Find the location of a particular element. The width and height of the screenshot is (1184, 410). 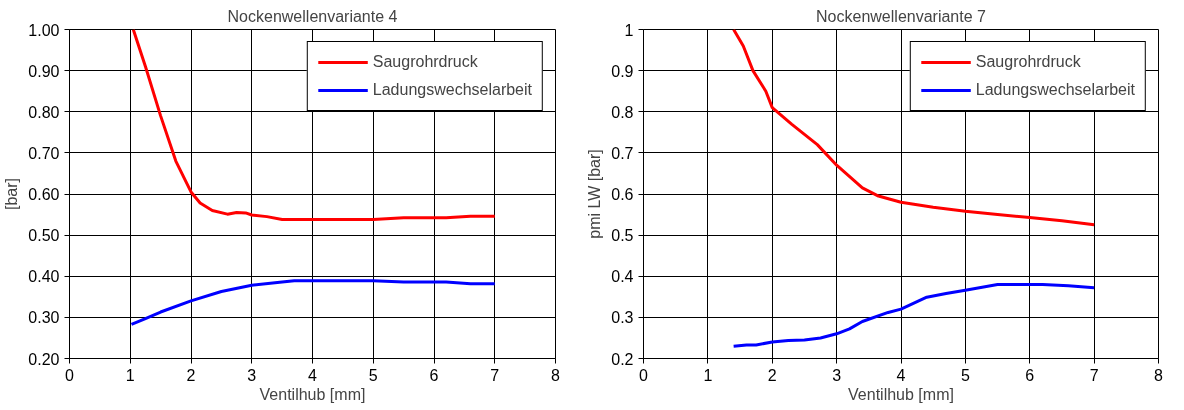

y-tick-label: 0.2 is located at coordinates (622, 359).